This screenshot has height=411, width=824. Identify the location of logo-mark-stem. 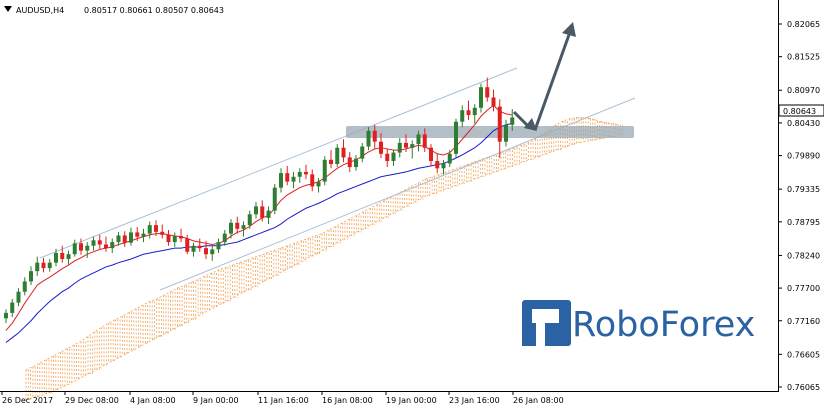
(527, 327).